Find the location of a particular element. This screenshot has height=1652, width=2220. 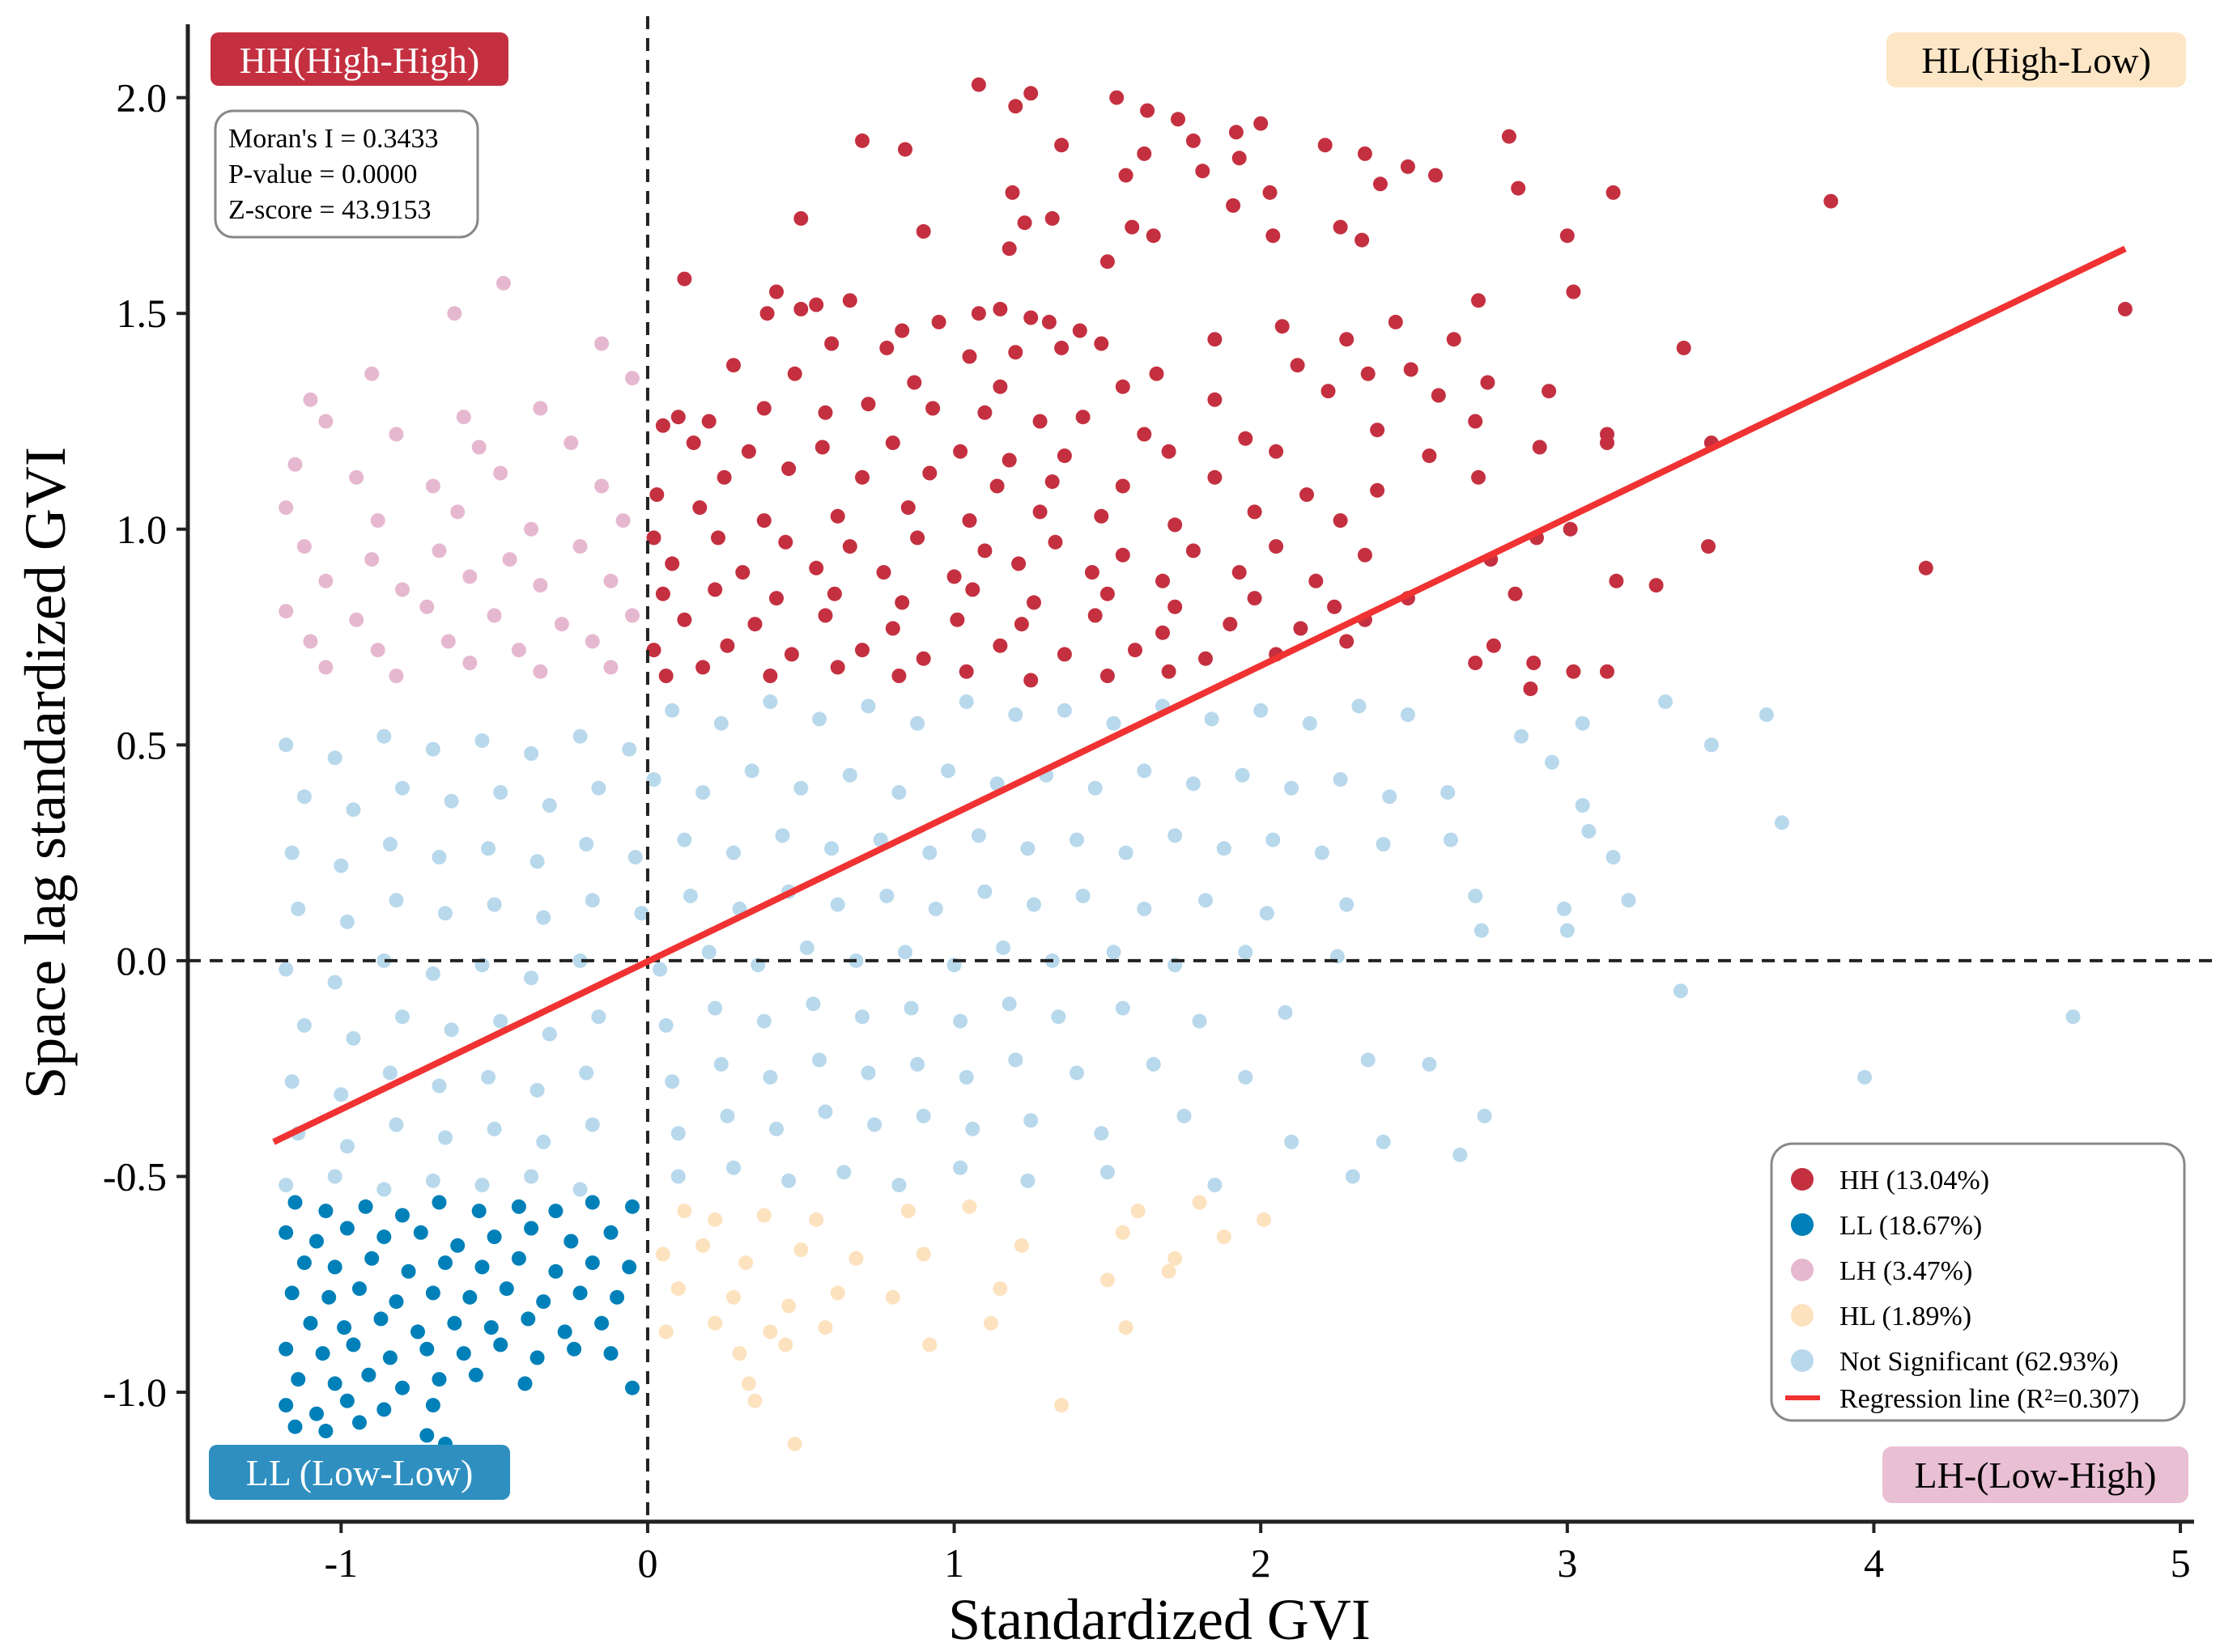

x-tick-label: 5 is located at coordinates (2181, 1563).